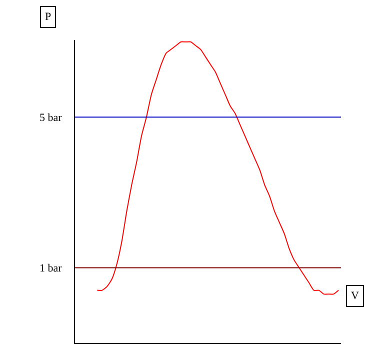 The width and height of the screenshot is (371, 349). I want to click on text: P, so click(48, 17).